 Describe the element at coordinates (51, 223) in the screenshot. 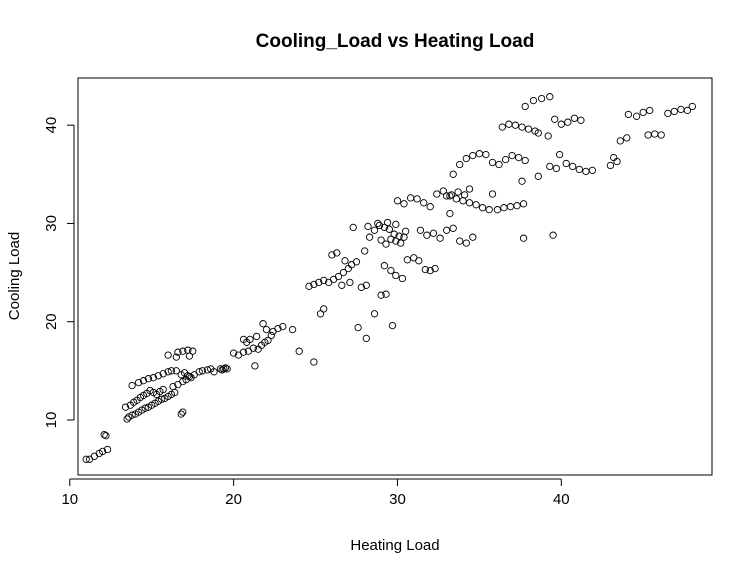

I see `y-tick-label: 30` at that location.